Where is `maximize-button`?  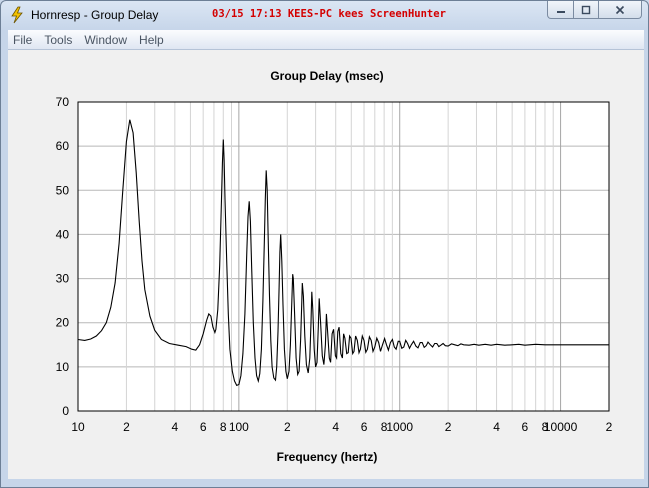 maximize-button is located at coordinates (586, 10).